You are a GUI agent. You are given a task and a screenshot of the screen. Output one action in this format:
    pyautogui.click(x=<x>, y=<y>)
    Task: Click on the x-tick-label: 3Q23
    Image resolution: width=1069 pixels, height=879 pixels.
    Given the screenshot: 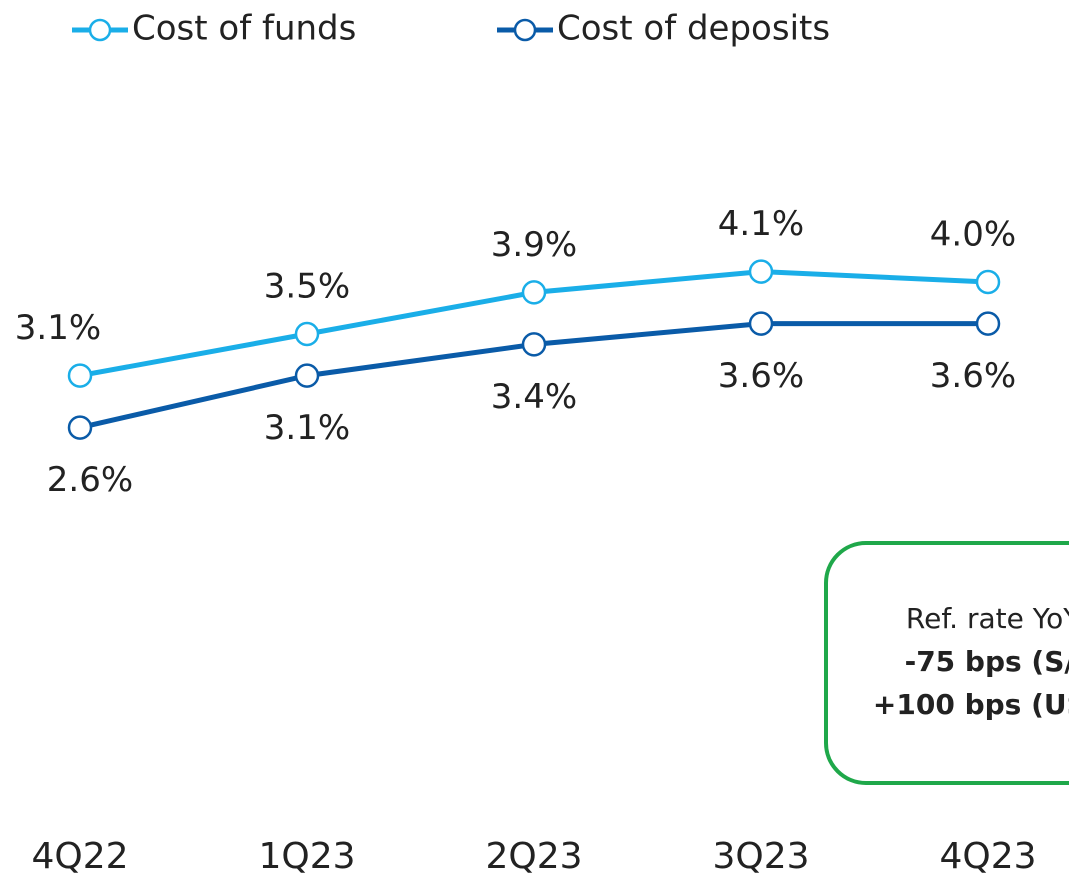 What is the action you would take?
    pyautogui.click(x=760, y=856)
    